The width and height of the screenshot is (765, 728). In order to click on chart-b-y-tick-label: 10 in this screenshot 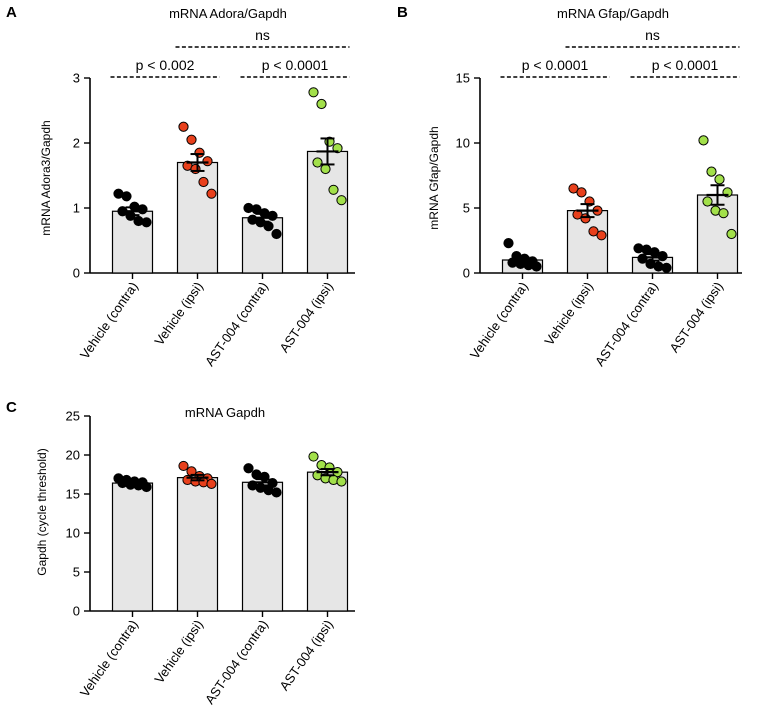, I will do `click(463, 143)`.